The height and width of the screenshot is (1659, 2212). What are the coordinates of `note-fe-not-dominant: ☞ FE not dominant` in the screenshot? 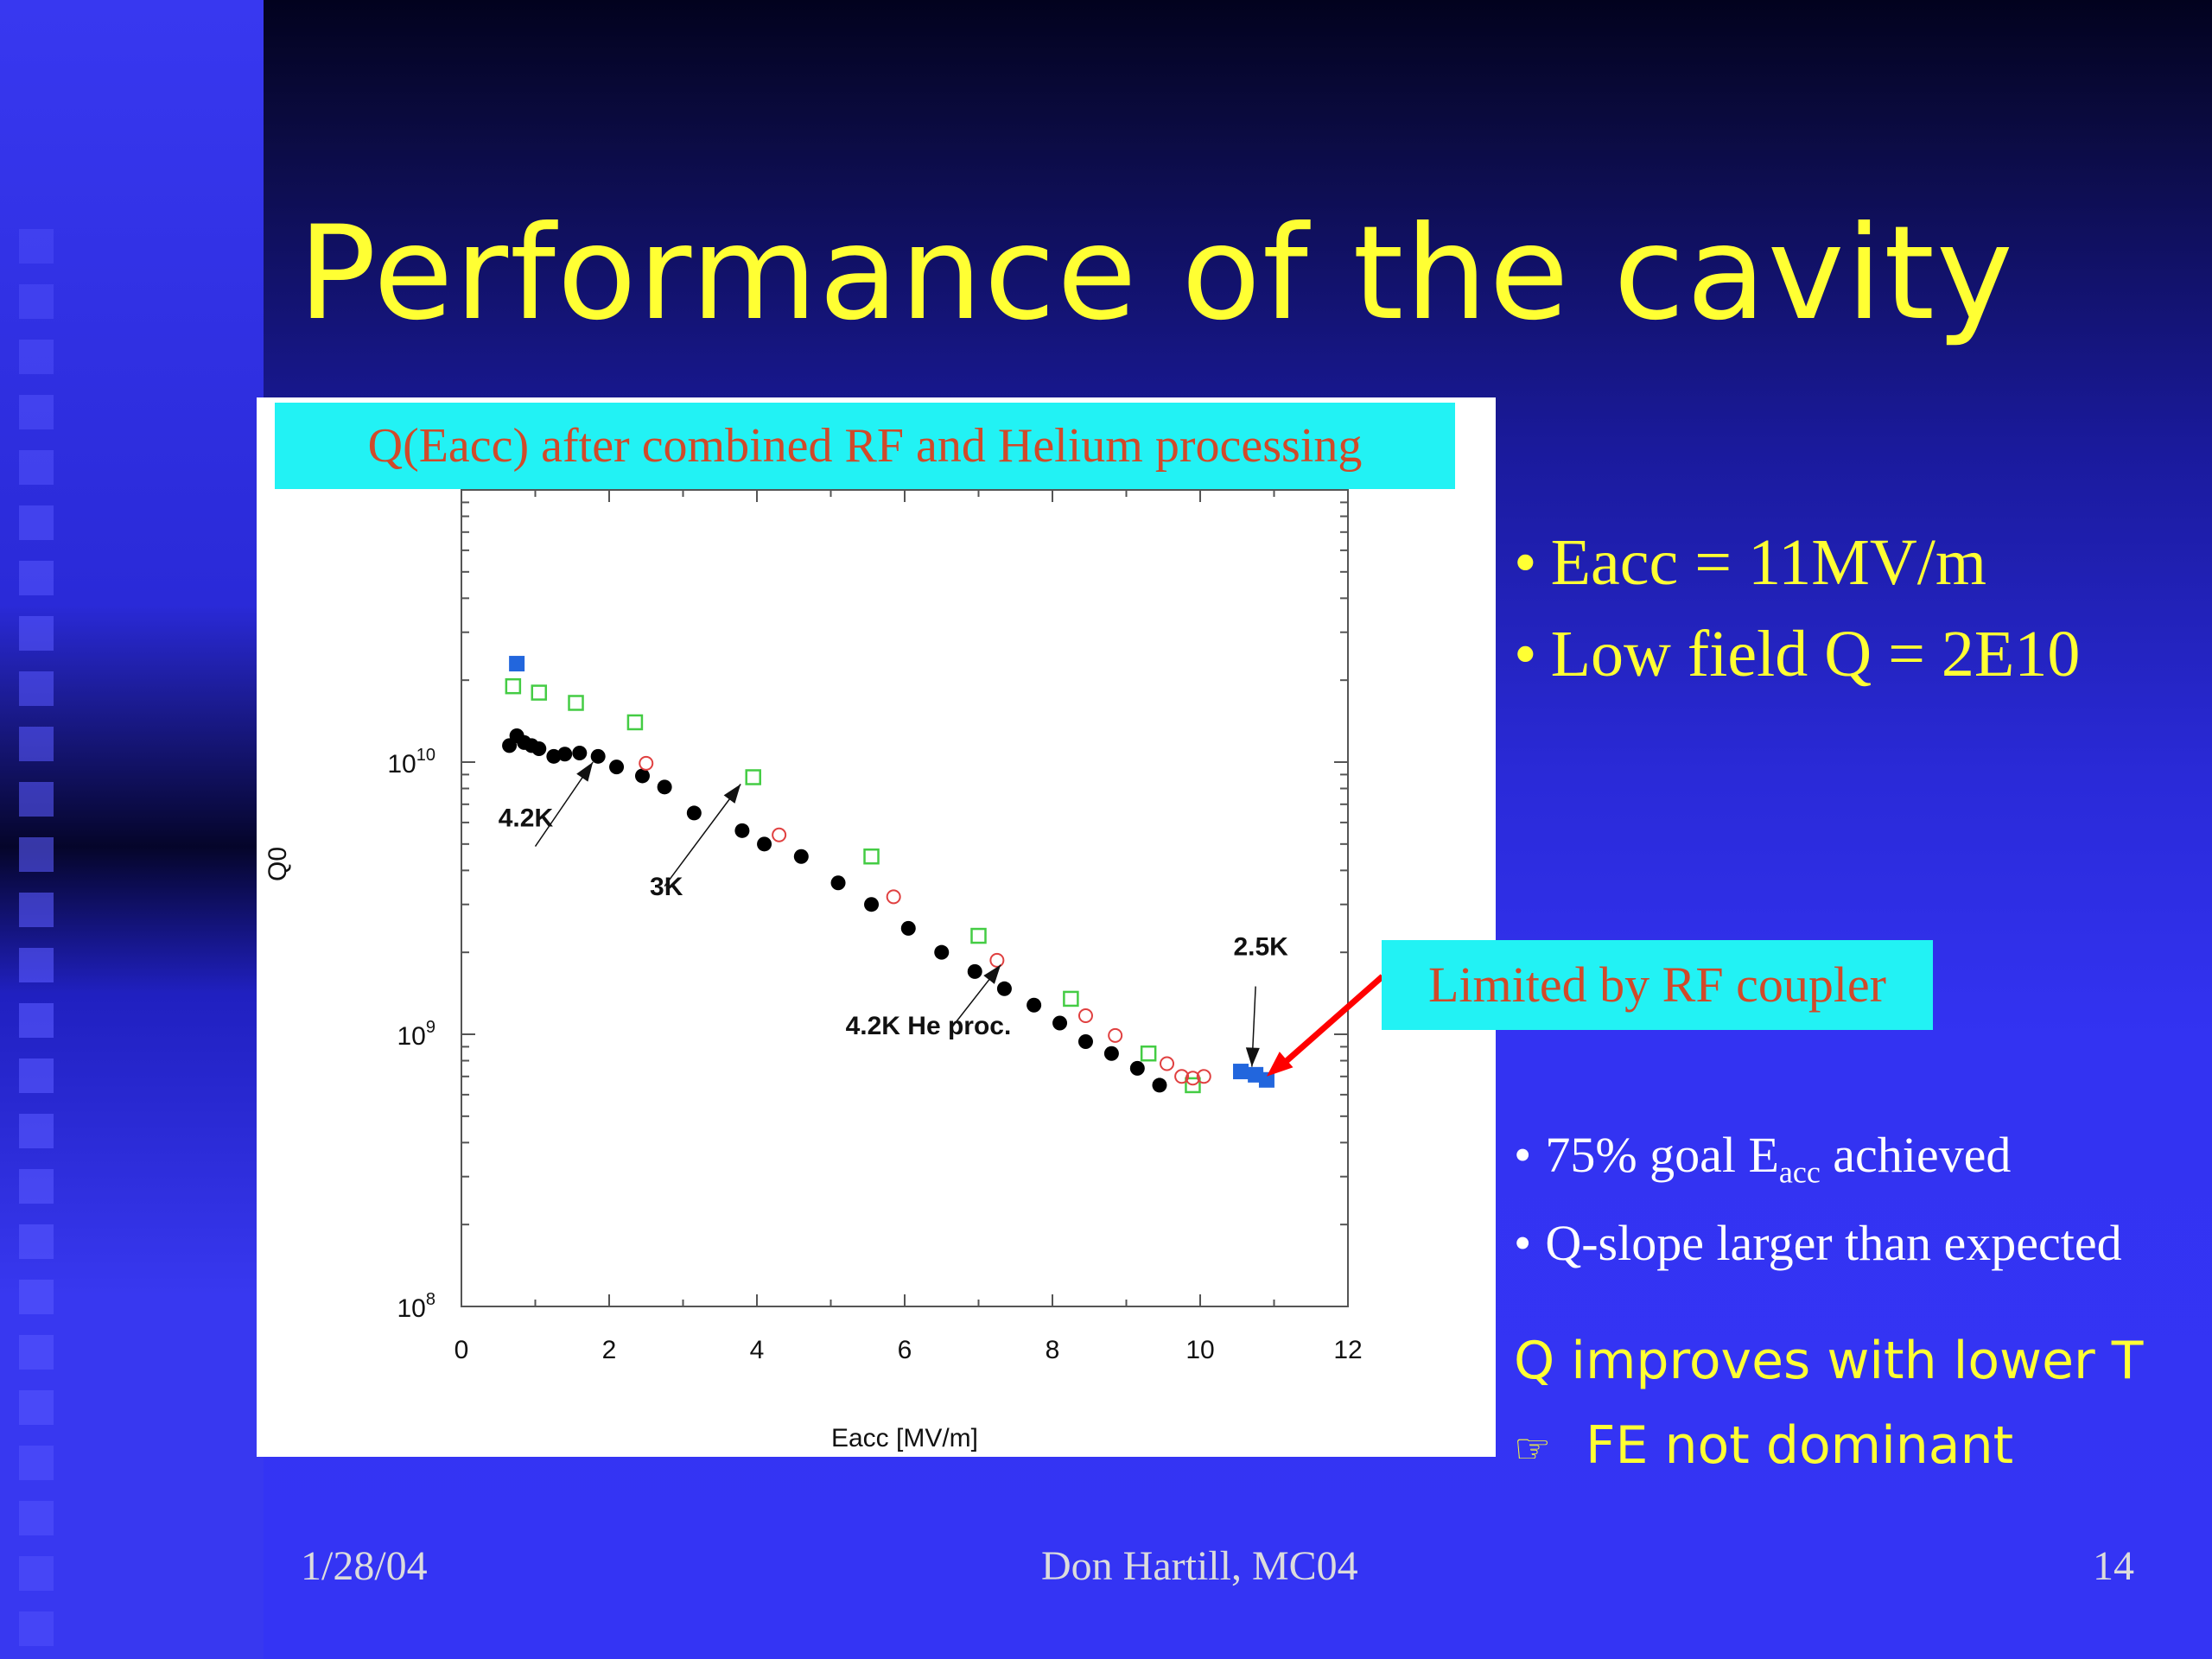 It's located at (1828, 1447).